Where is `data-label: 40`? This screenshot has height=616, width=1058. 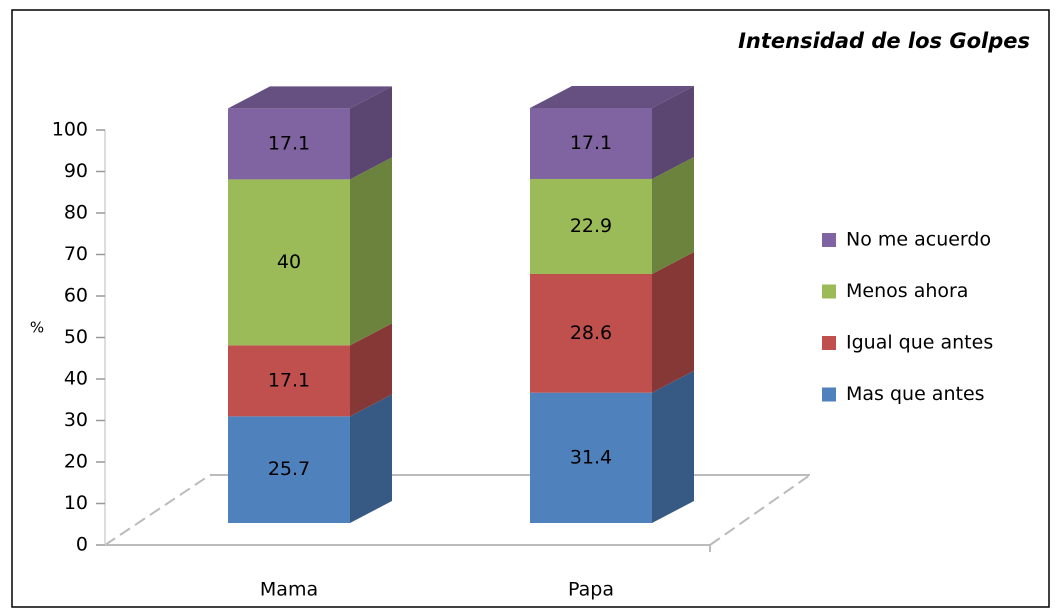 data-label: 40 is located at coordinates (289, 262).